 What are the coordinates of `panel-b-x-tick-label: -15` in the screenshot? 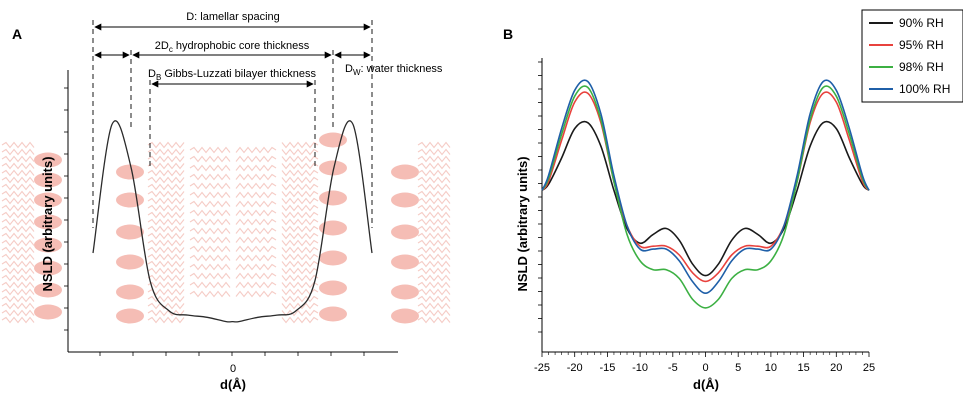 It's located at (607, 368).